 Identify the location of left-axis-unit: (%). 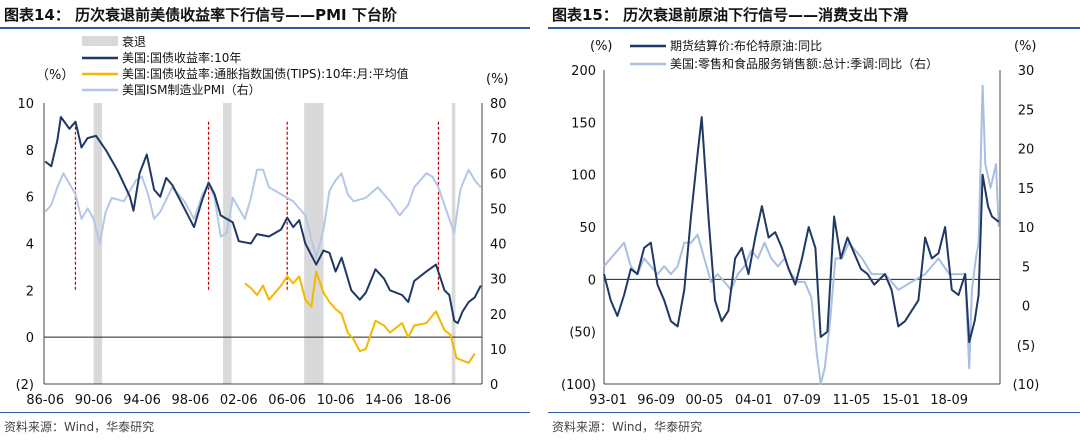
(601, 46).